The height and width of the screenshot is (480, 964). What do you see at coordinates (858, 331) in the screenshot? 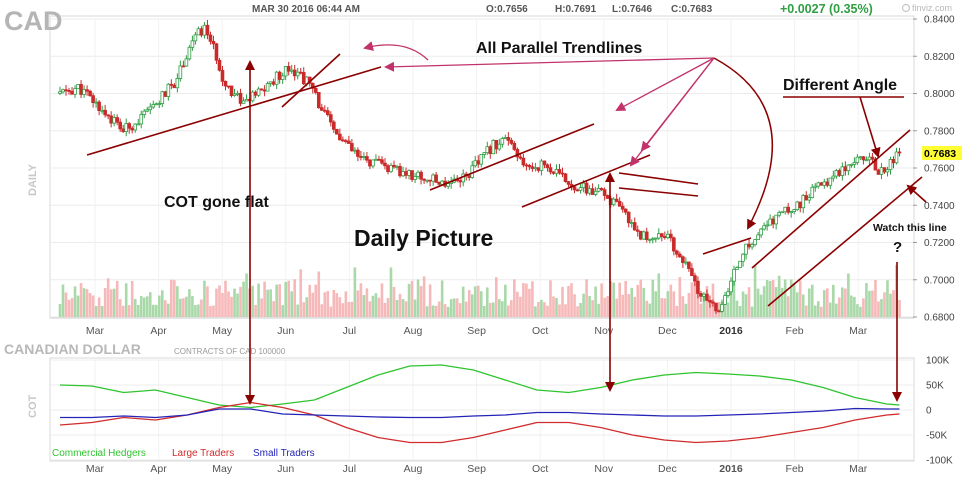
I see `price-x-tick-label: Mar` at bounding box center [858, 331].